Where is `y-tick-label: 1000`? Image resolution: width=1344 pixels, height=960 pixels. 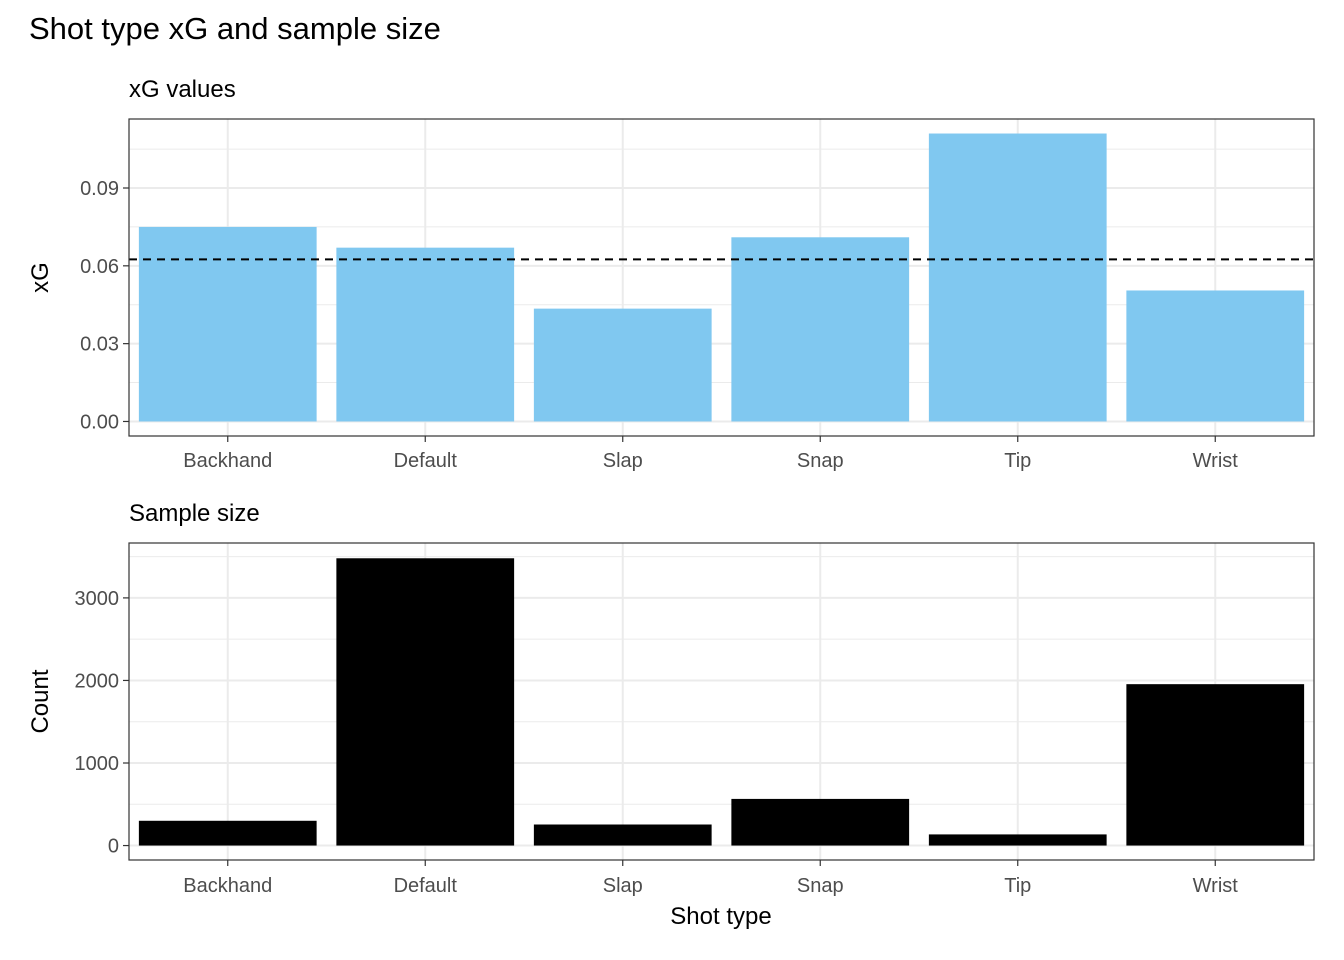 y-tick-label: 1000 is located at coordinates (97, 764).